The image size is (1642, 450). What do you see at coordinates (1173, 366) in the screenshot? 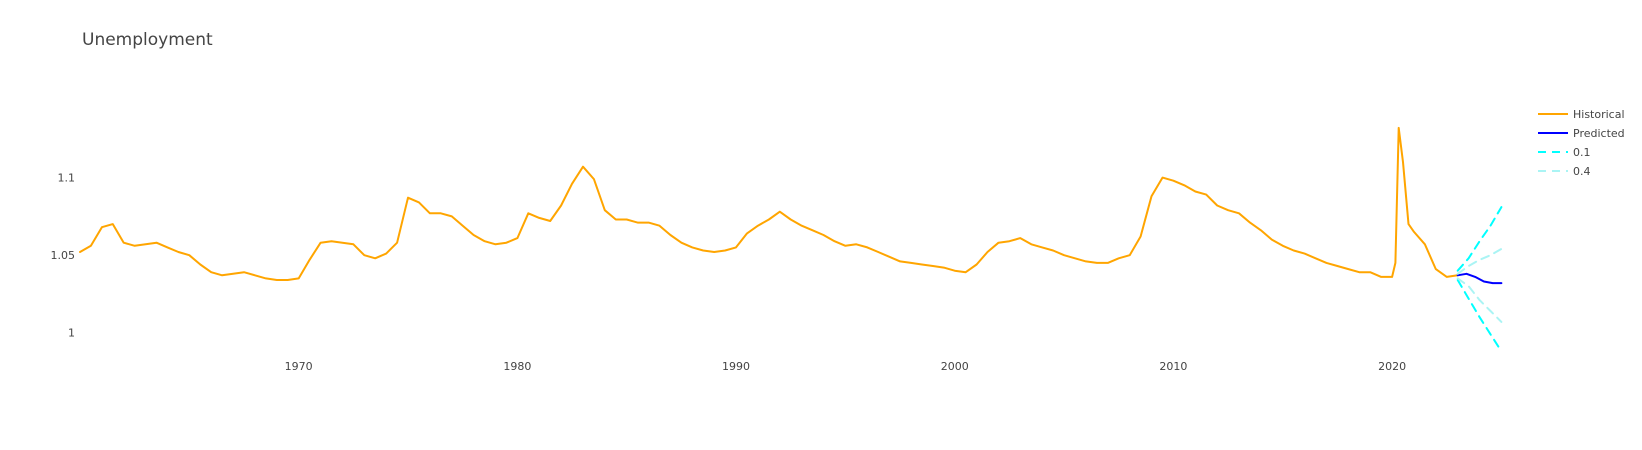
I see `x-tick-label: 2010` at bounding box center [1173, 366].